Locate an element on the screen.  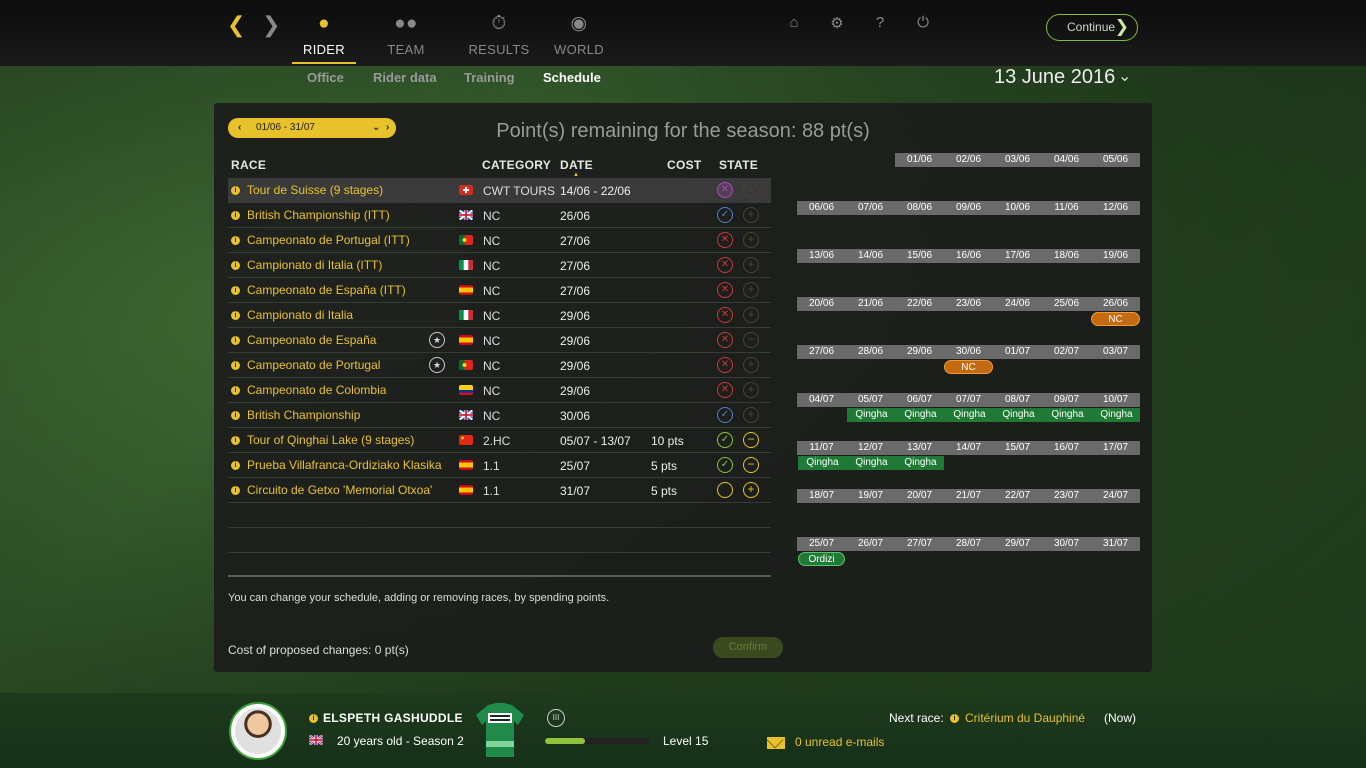
gear-icon: ⚙ is located at coordinates (837, 23).